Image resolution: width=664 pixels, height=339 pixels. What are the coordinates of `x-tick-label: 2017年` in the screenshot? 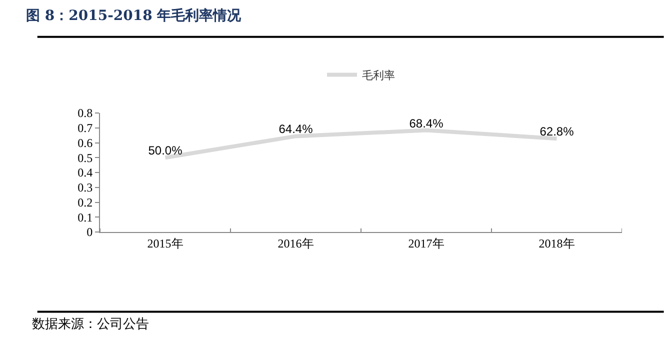 It's located at (426, 243).